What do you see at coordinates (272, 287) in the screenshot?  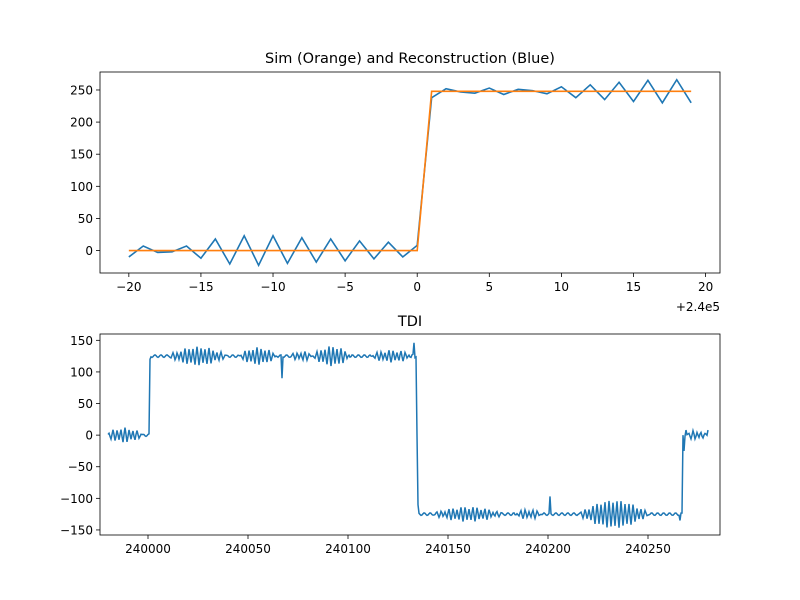 I see `x-tick-label: −10` at bounding box center [272, 287].